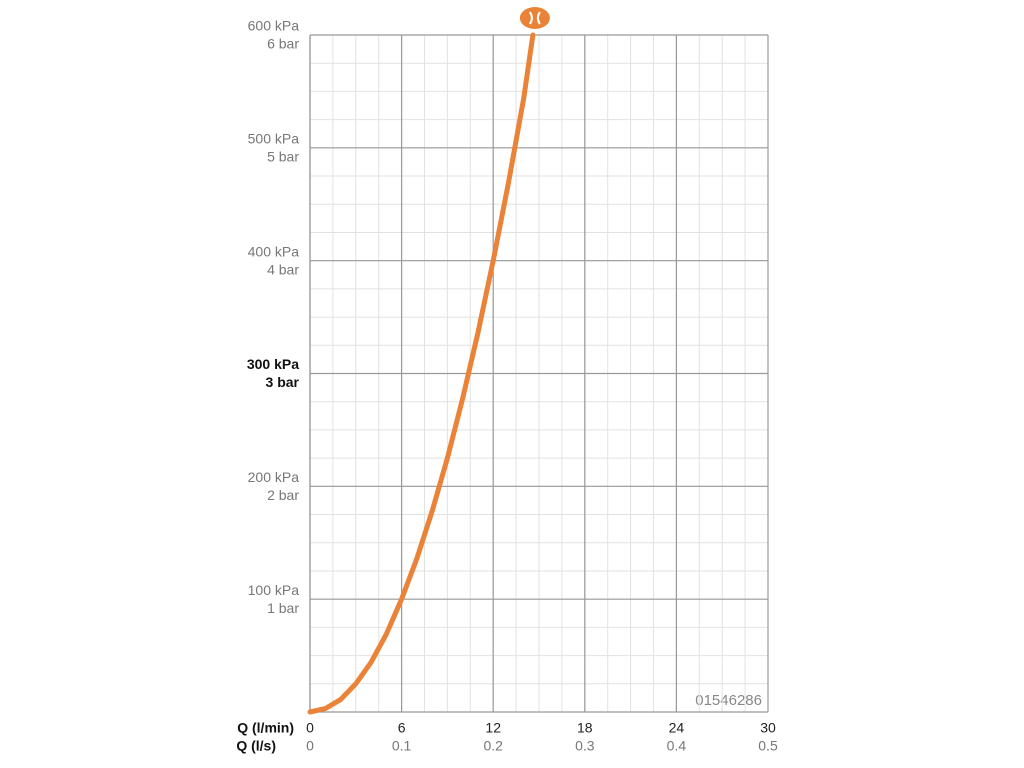 The image size is (1024, 768). Describe the element at coordinates (283, 269) in the screenshot. I see `y-tick-sublabel: 4 bar` at that location.